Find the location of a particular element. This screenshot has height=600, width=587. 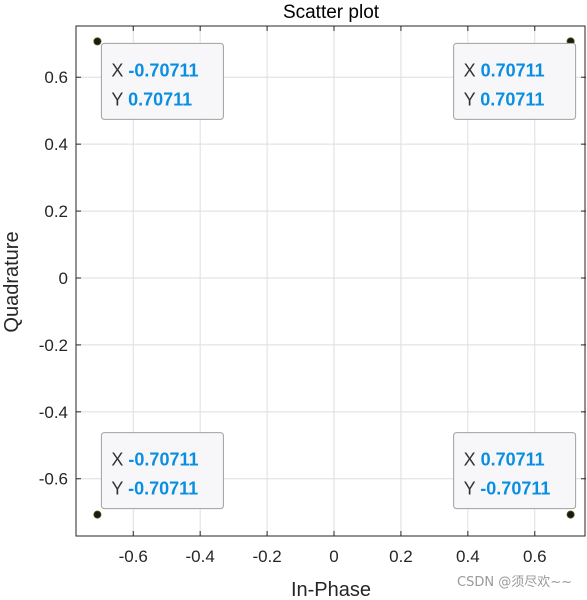

y-tick-label: 0.2 is located at coordinates (56, 211).